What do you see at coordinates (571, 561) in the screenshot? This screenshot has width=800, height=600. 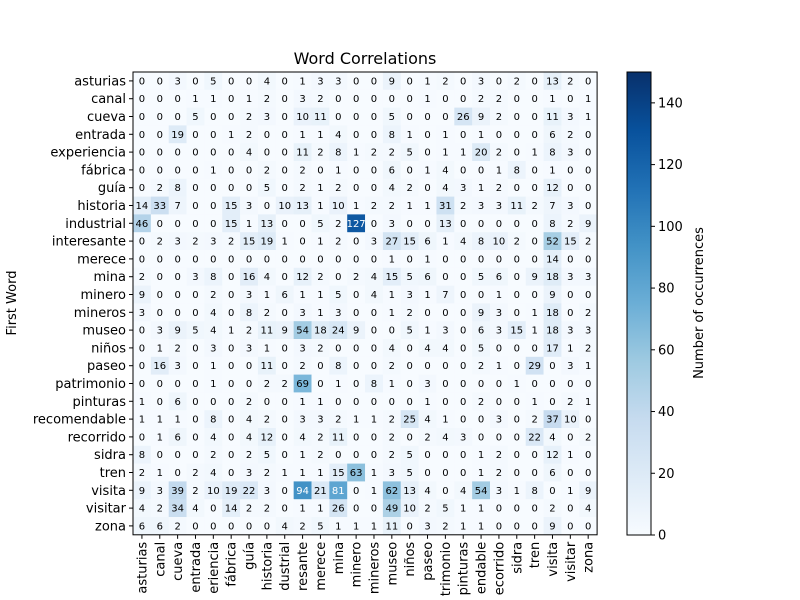 I see `column-label: visitar` at bounding box center [571, 561].